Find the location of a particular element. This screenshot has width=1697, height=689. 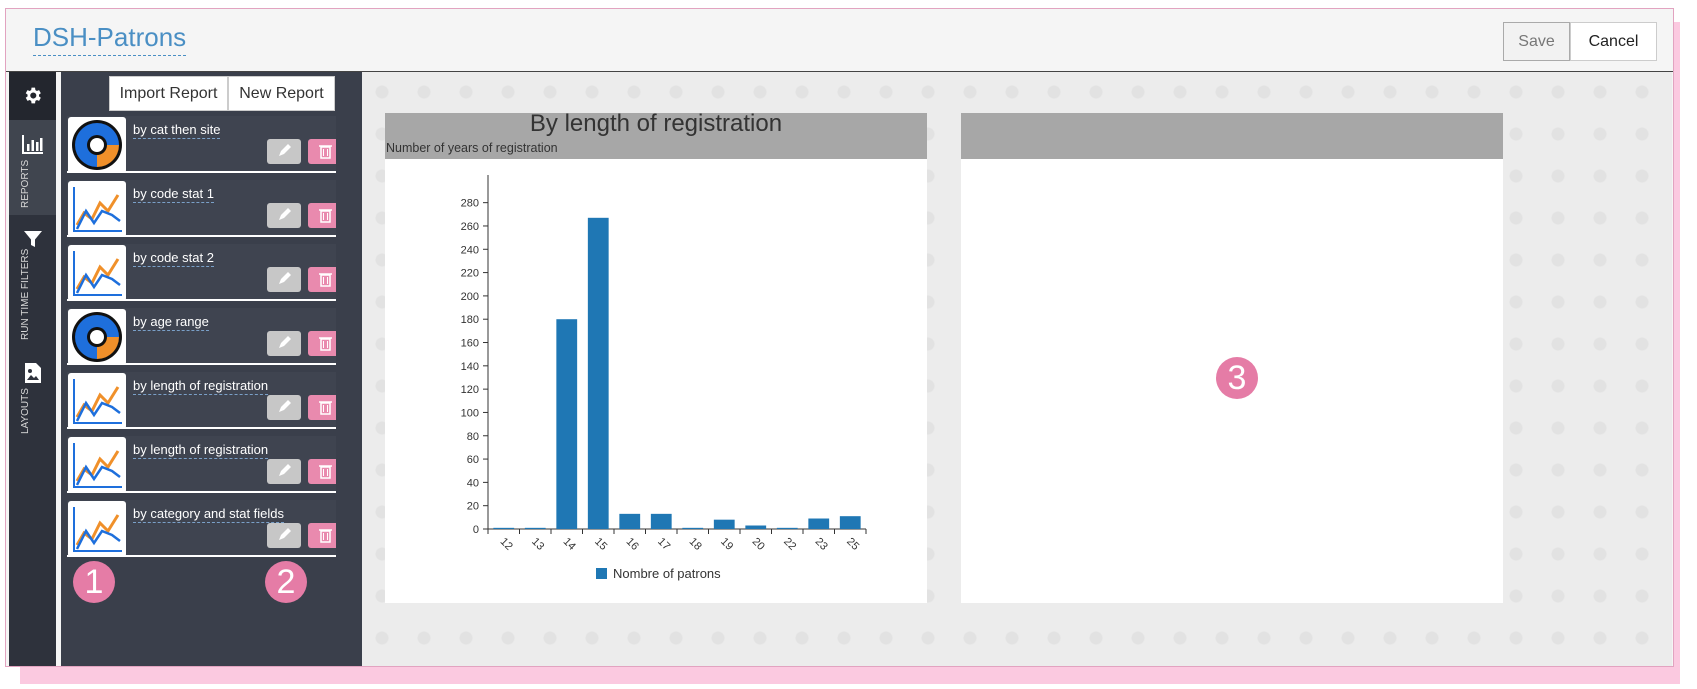

y-tick-label: 80 is located at coordinates (473, 437).